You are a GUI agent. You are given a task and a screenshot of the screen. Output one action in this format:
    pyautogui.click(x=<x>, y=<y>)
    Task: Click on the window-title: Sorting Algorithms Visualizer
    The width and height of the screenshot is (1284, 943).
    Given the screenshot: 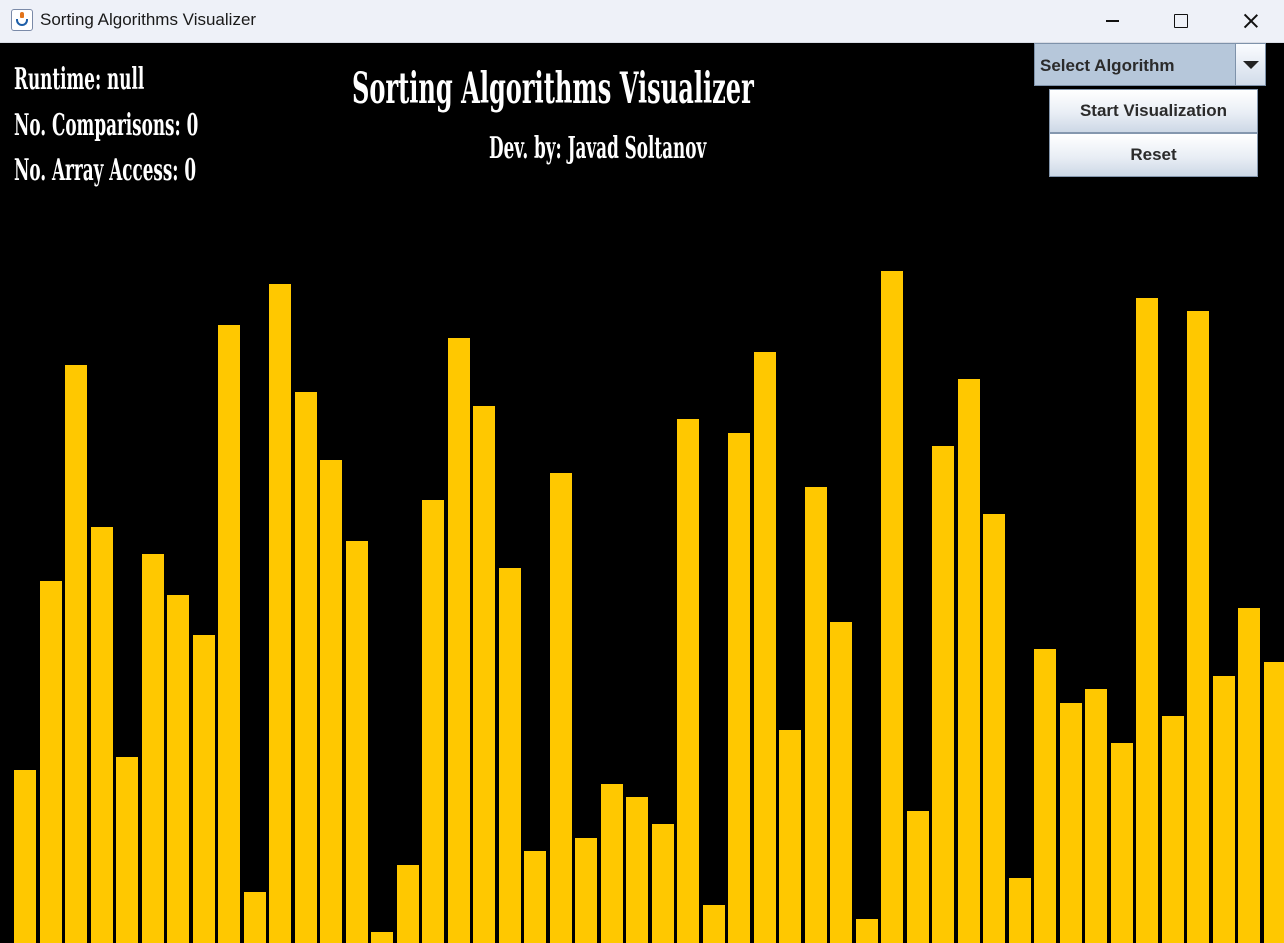 What is the action you would take?
    pyautogui.click(x=148, y=19)
    